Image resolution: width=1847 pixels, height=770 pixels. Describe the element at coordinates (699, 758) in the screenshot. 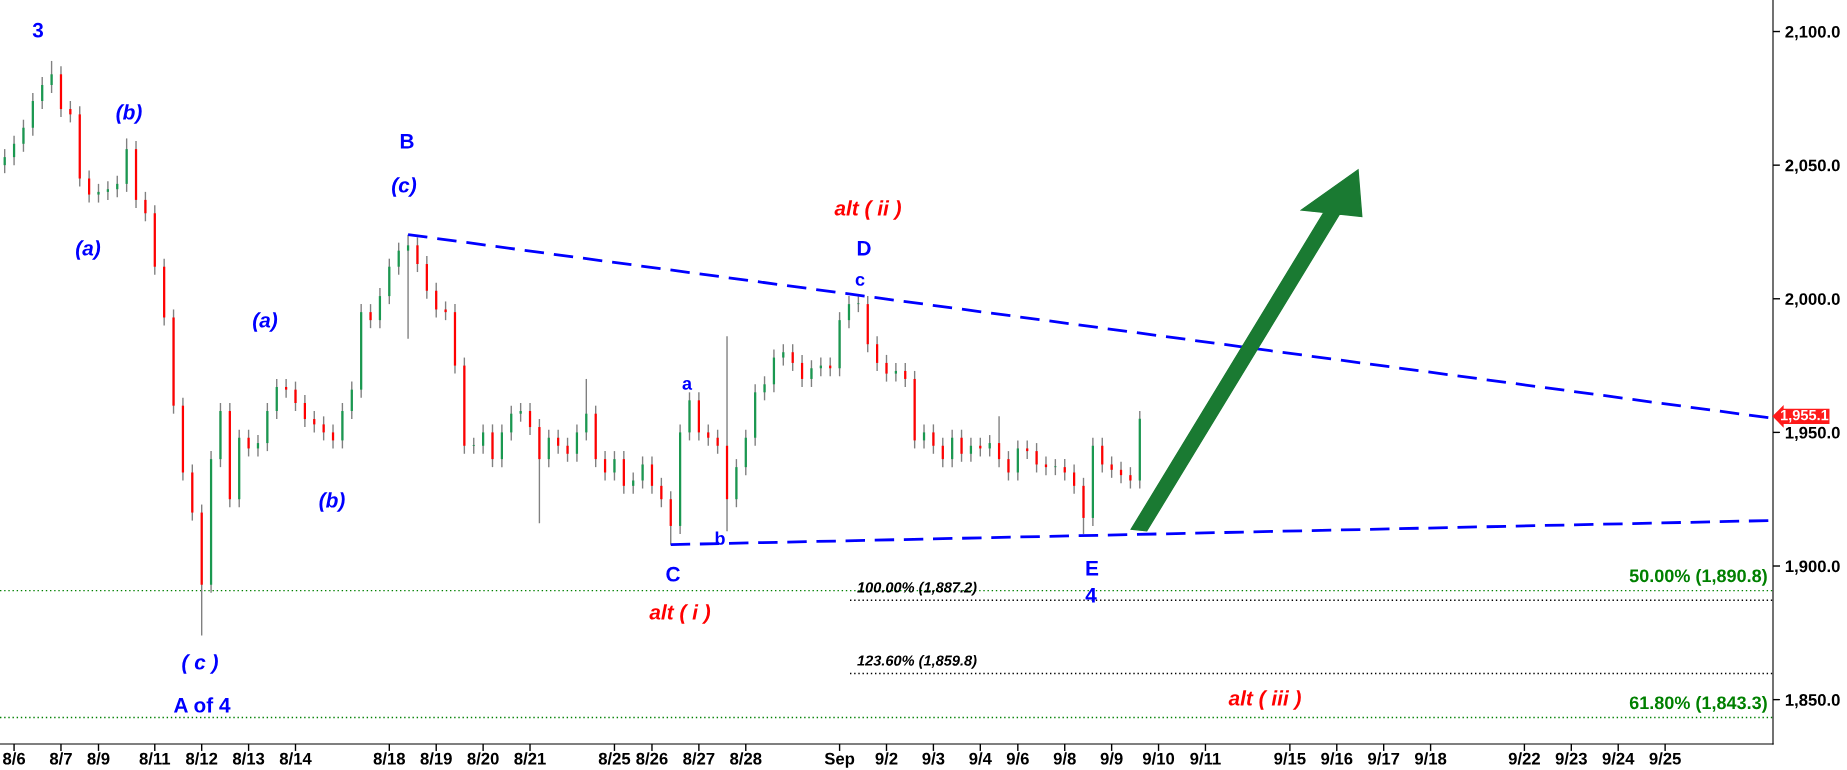

I see `x-tick-label: 8/27` at that location.